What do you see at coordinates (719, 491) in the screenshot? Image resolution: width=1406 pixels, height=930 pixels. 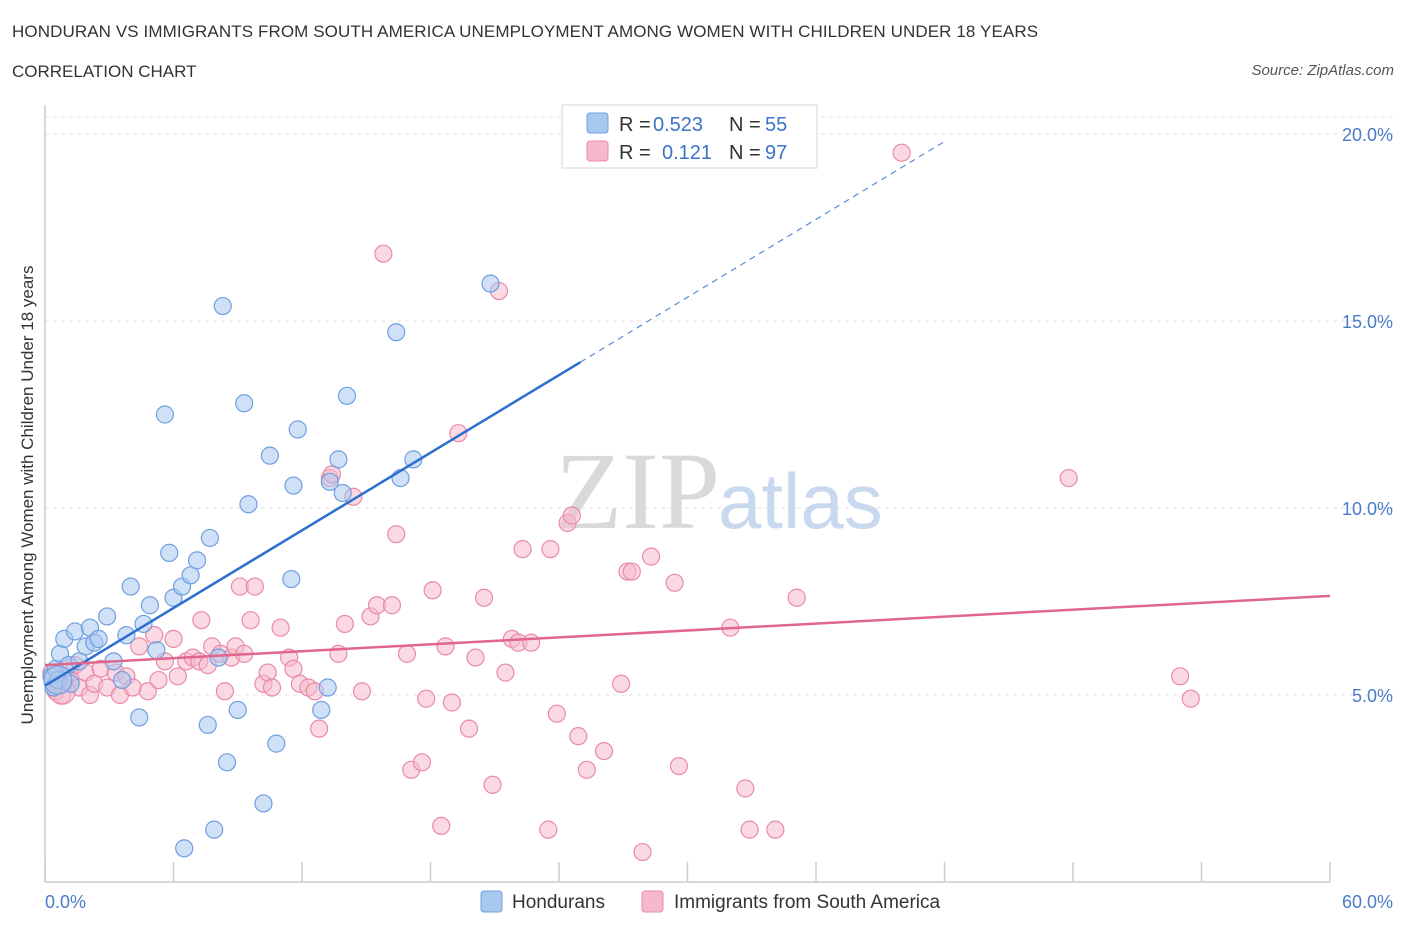 I see `watermark: ZIP atlas` at bounding box center [719, 491].